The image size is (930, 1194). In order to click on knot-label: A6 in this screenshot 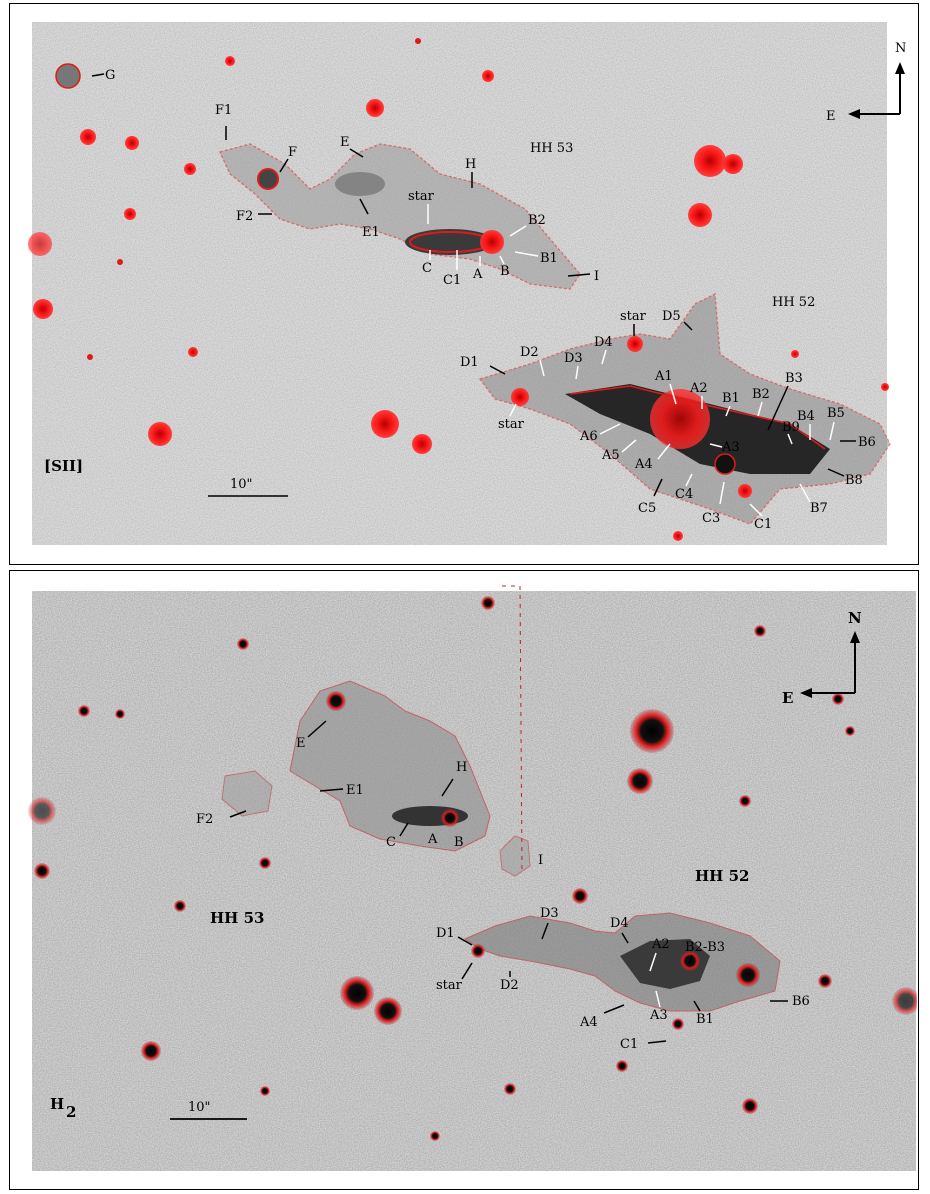, I will do `click(588, 436)`.